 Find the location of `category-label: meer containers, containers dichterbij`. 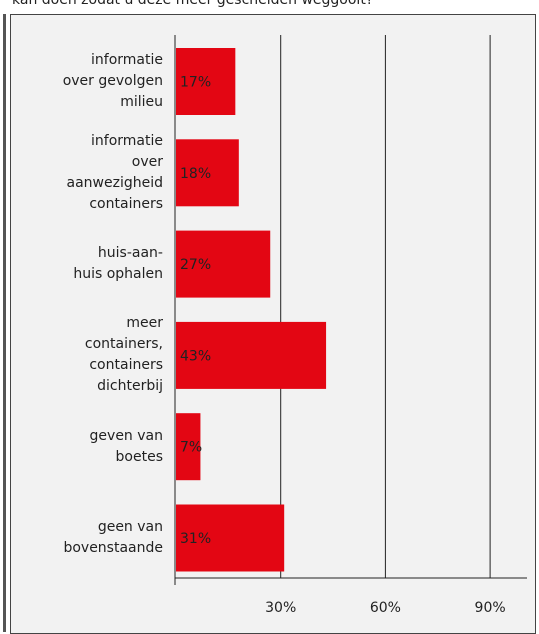

category-label: meer containers, containers dichterbij is located at coordinates (123, 355).